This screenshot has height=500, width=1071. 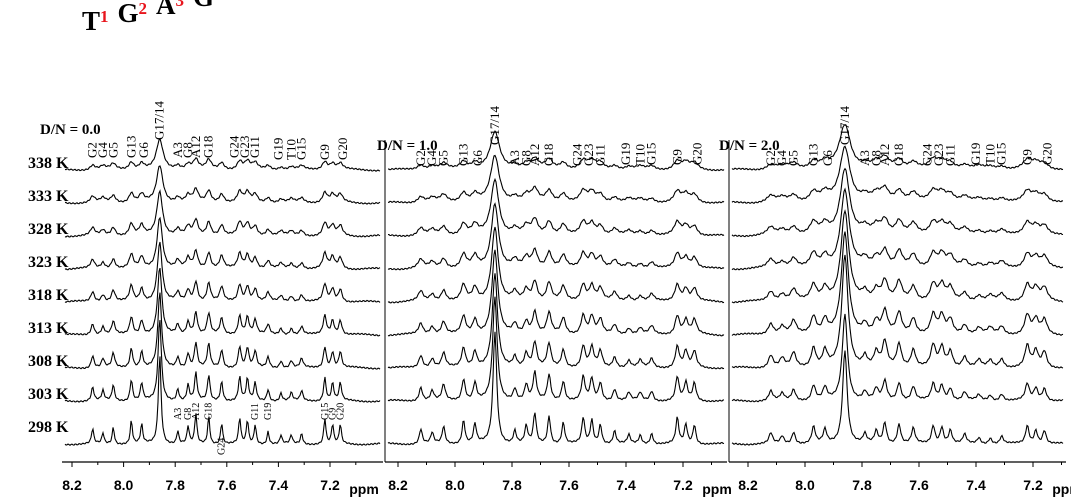 What do you see at coordinates (104, 16) in the screenshot?
I see `base-number: 1` at bounding box center [104, 16].